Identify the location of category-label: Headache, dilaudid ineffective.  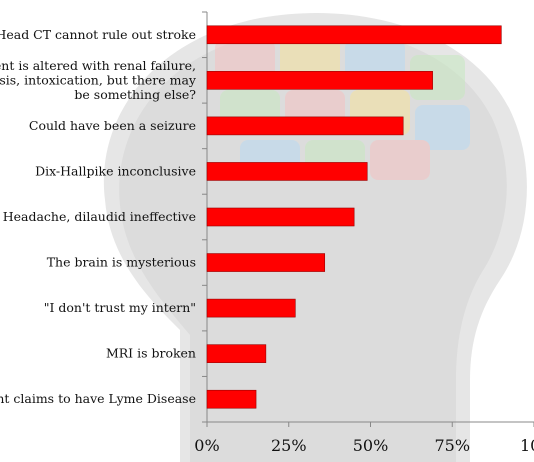
(99, 216).